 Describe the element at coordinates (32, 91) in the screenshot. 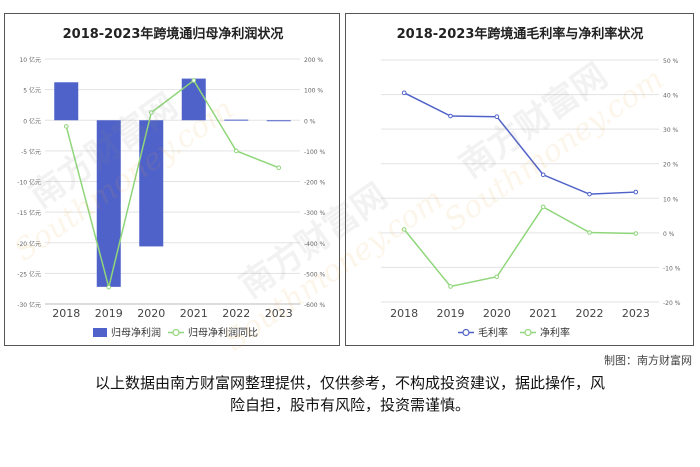

I see `left-y-tick-label: 5 亿元` at that location.